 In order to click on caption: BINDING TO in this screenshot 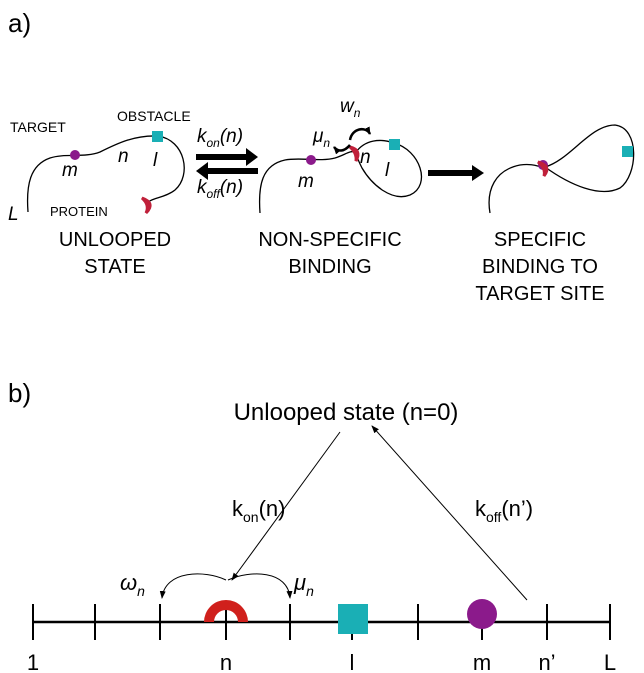, I will do `click(540, 267)`.